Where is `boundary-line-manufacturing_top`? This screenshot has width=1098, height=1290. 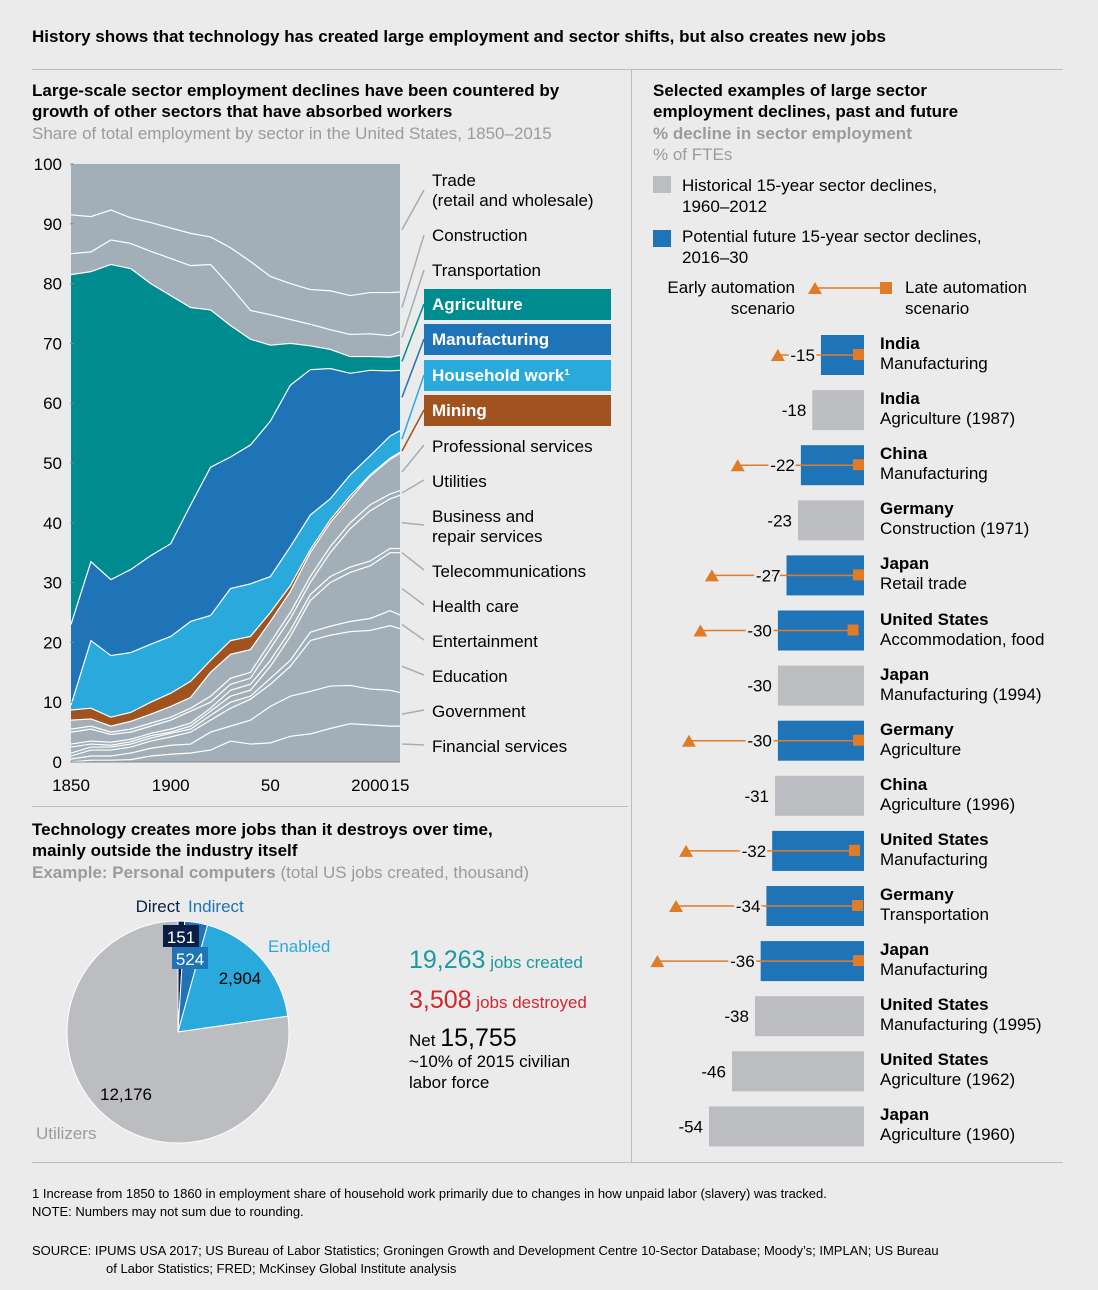 boundary-line-manufacturing_top is located at coordinates (235, 496).